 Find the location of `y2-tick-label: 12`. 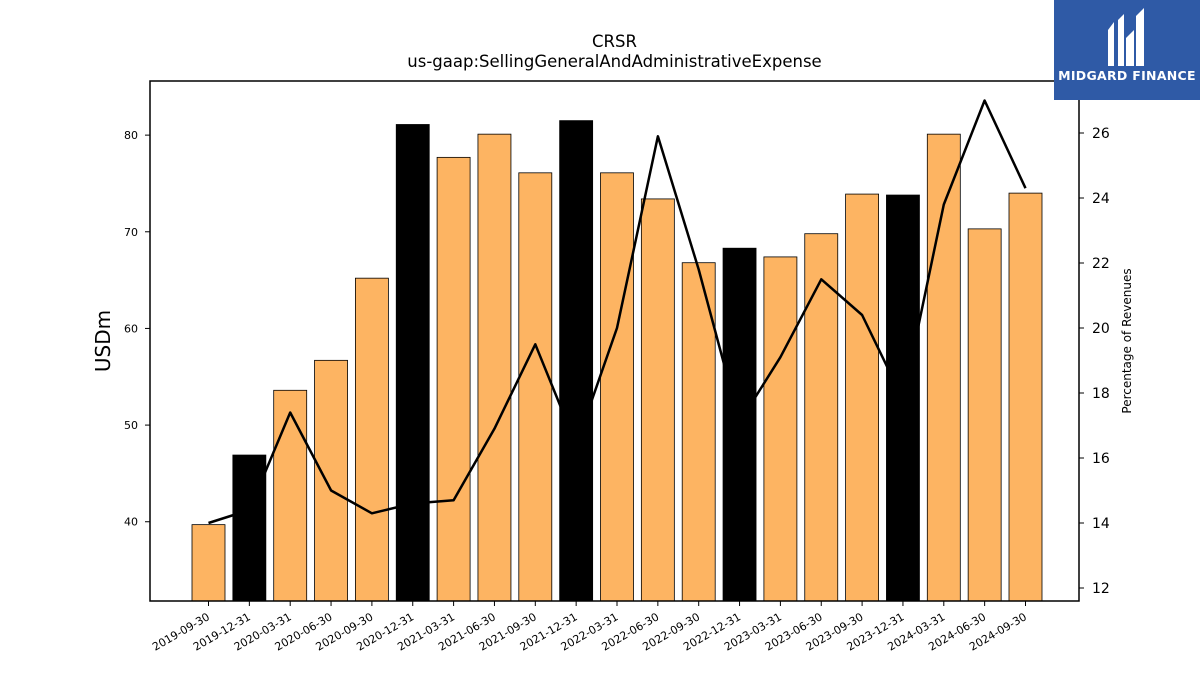

y2-tick-label: 12 is located at coordinates (1101, 589).